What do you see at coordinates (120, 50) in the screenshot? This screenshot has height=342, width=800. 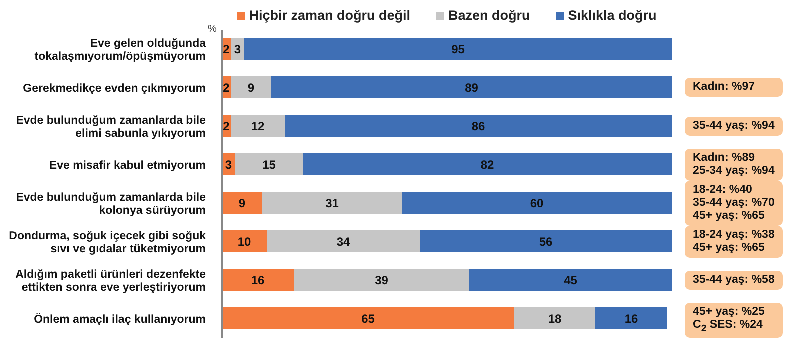 I see `y-tick-label: Eve gelen olduğunda tokalaşmıyorum/öpüşmüyorum` at bounding box center [120, 50].